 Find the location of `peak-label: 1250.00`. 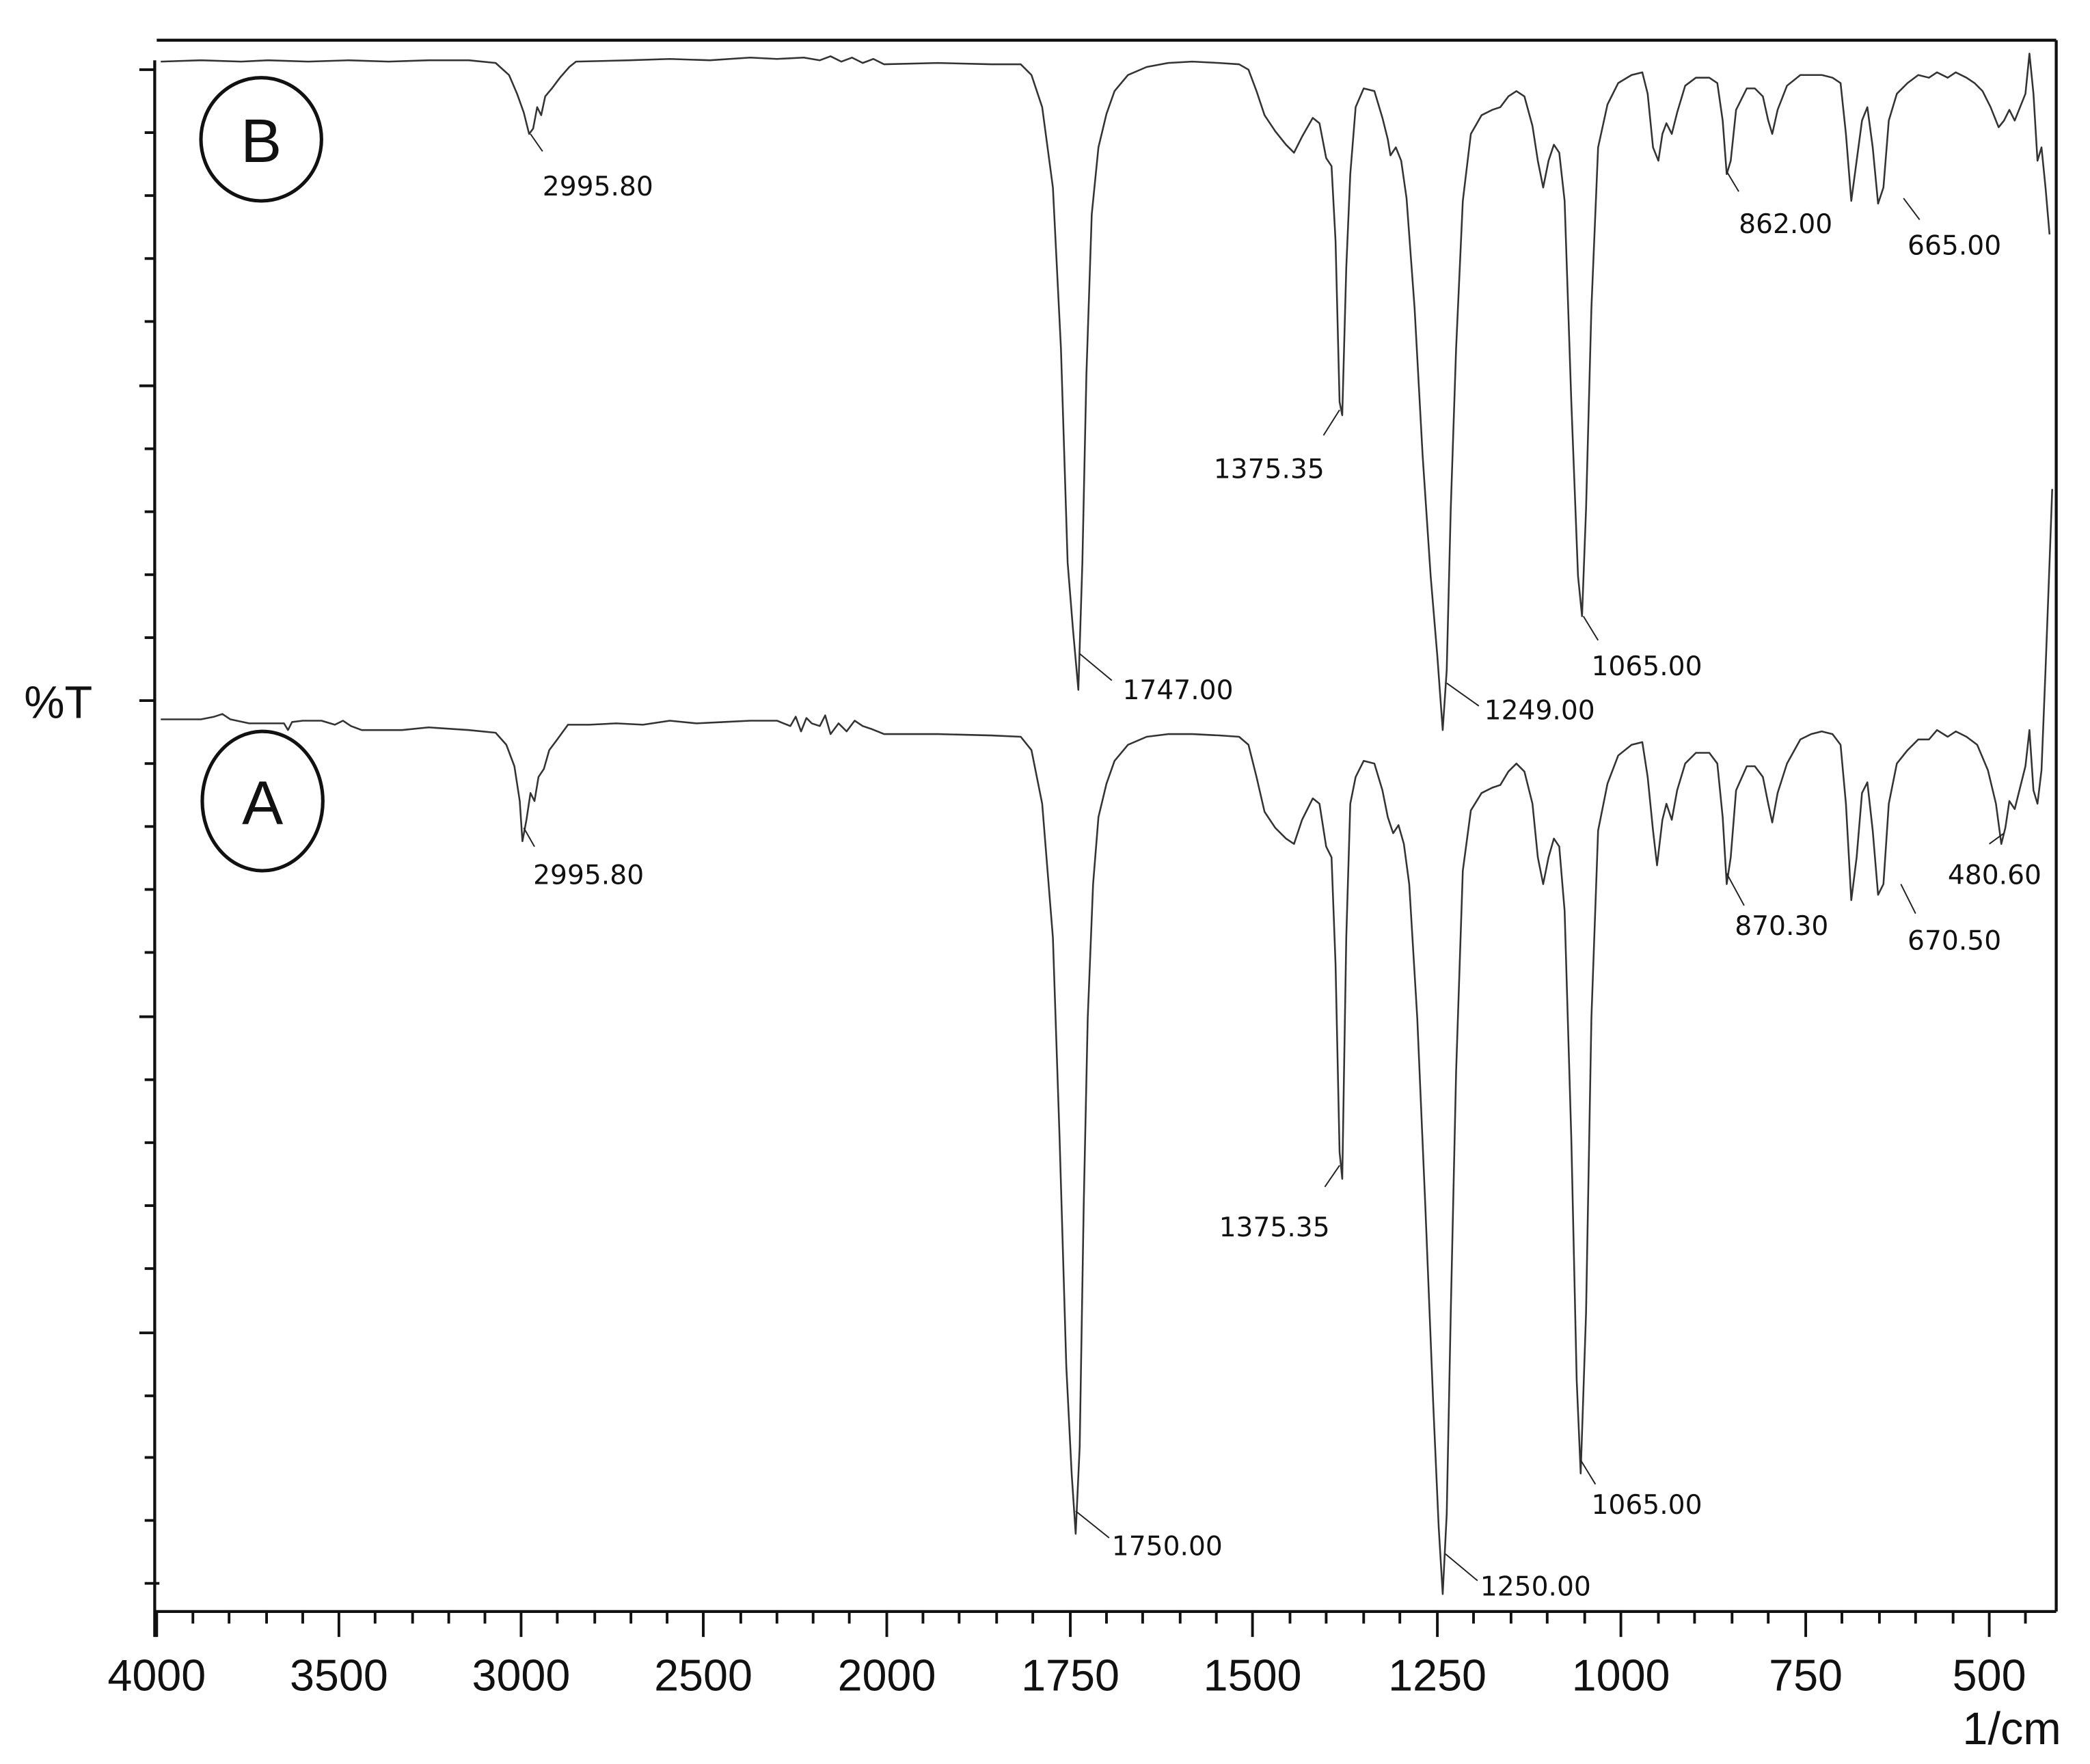

peak-label: 1250.00 is located at coordinates (1535, 1586).